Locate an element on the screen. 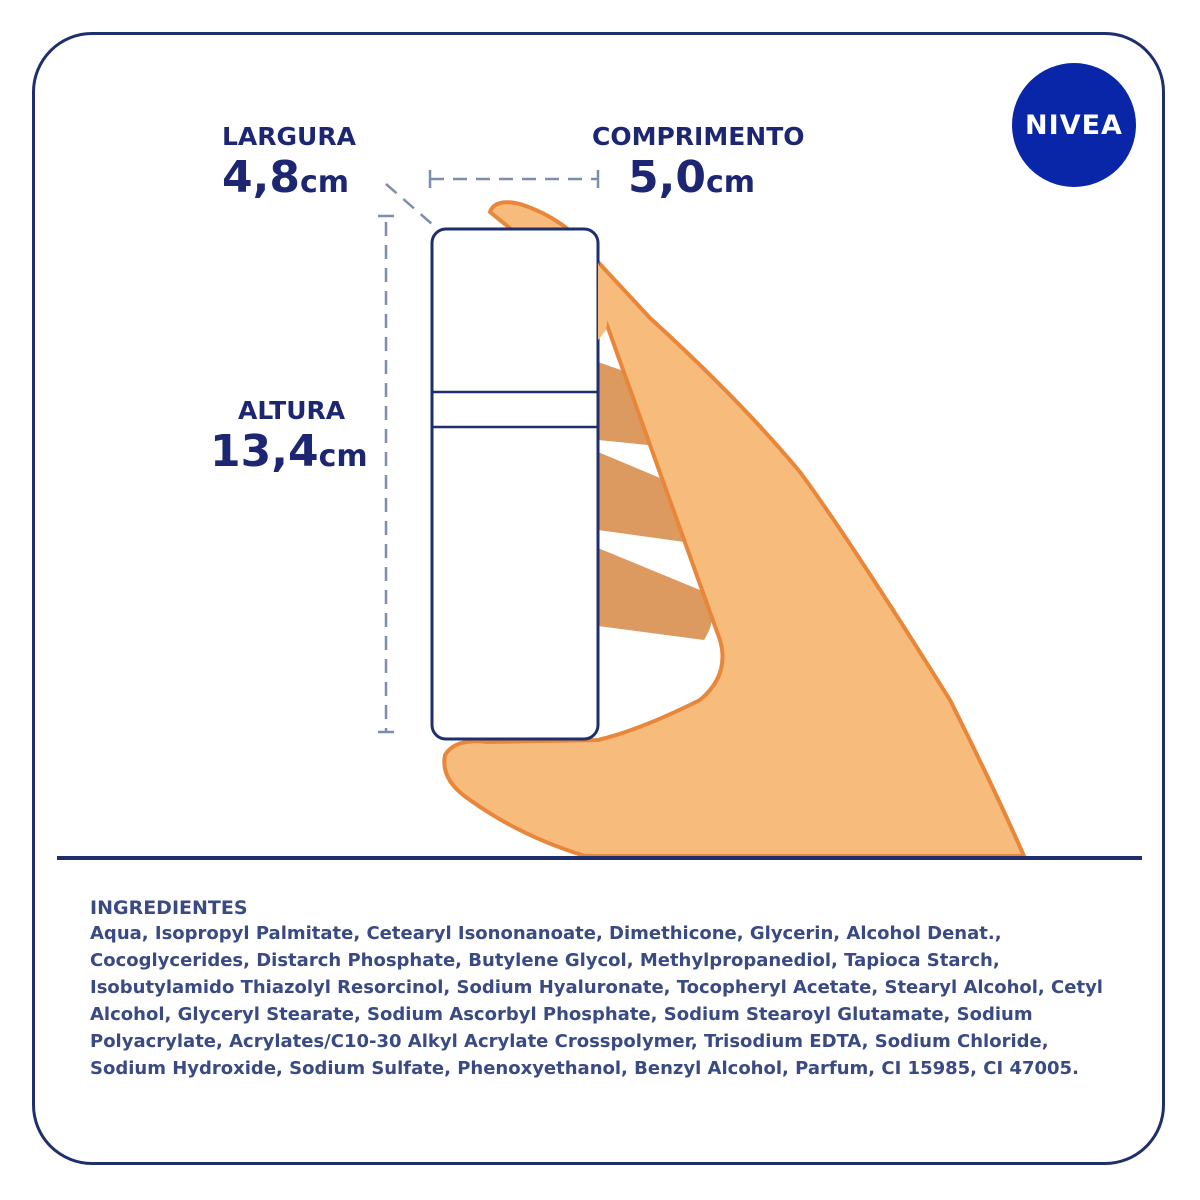 The image size is (1200, 1200). width-unit: cm is located at coordinates (324, 182).